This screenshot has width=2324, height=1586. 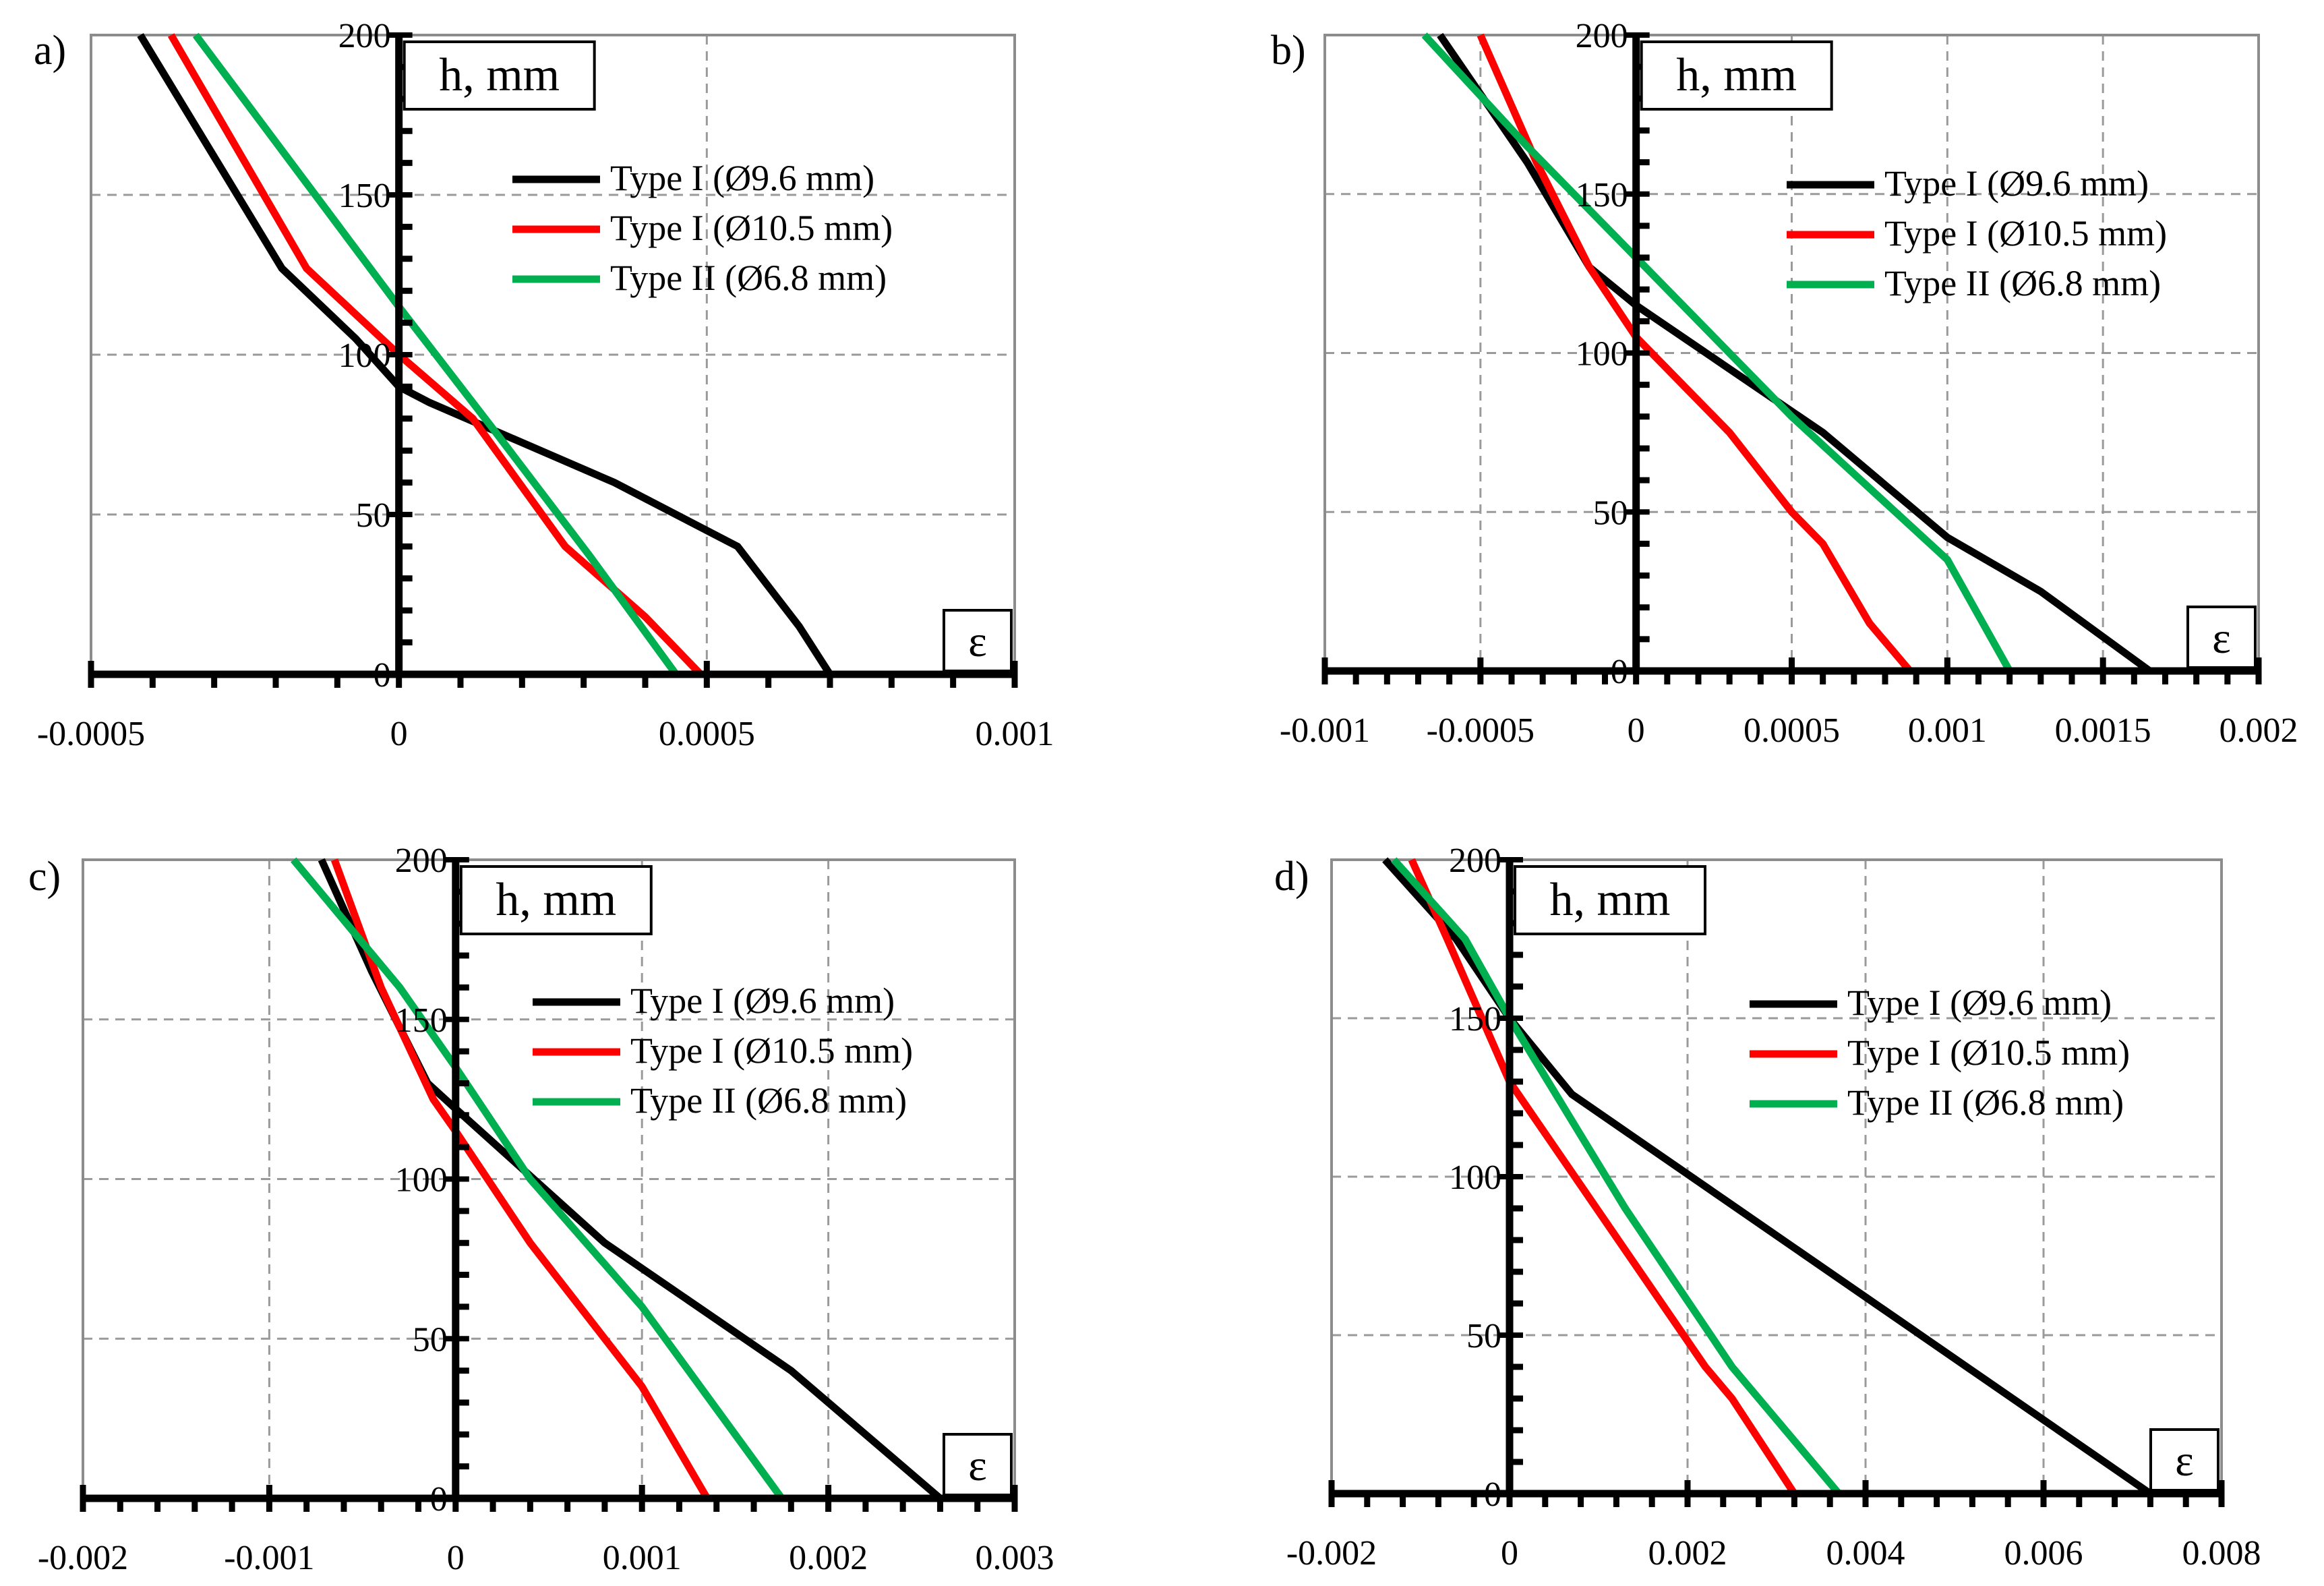 What do you see at coordinates (1015, 1558) in the screenshot?
I see `x-tick-label: 0.003` at bounding box center [1015, 1558].